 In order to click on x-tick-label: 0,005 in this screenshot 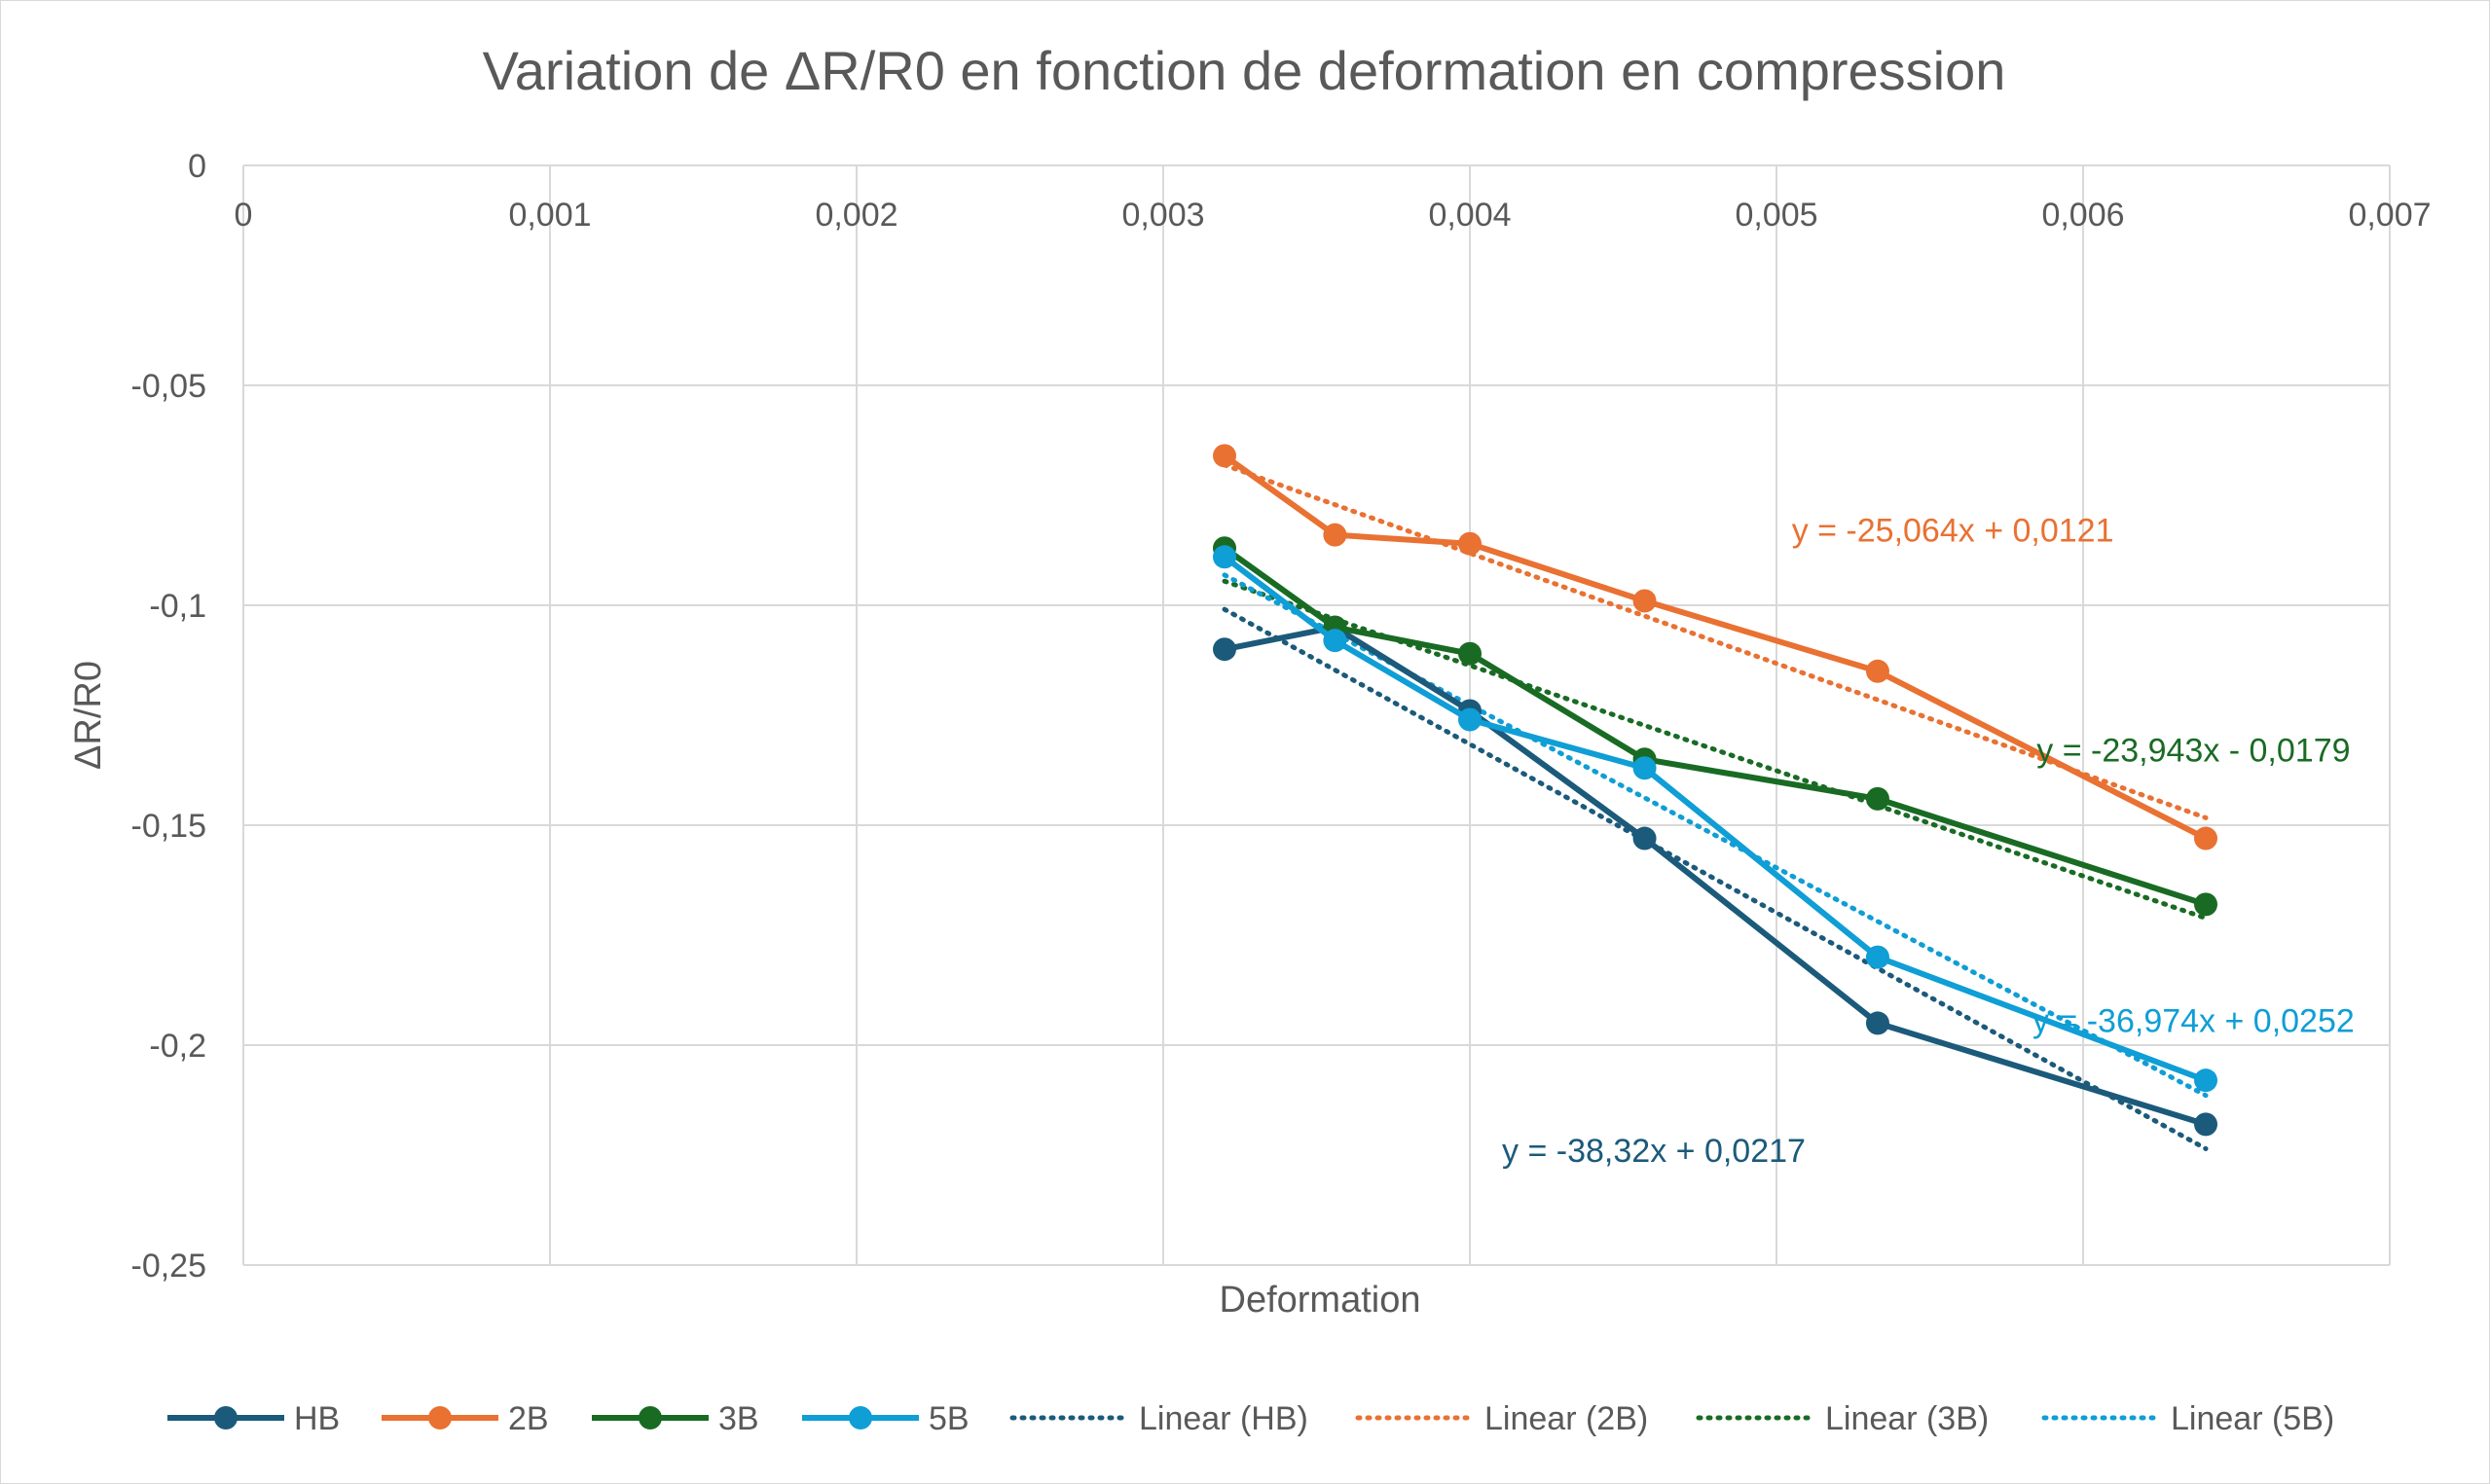, I will do `click(1776, 216)`.